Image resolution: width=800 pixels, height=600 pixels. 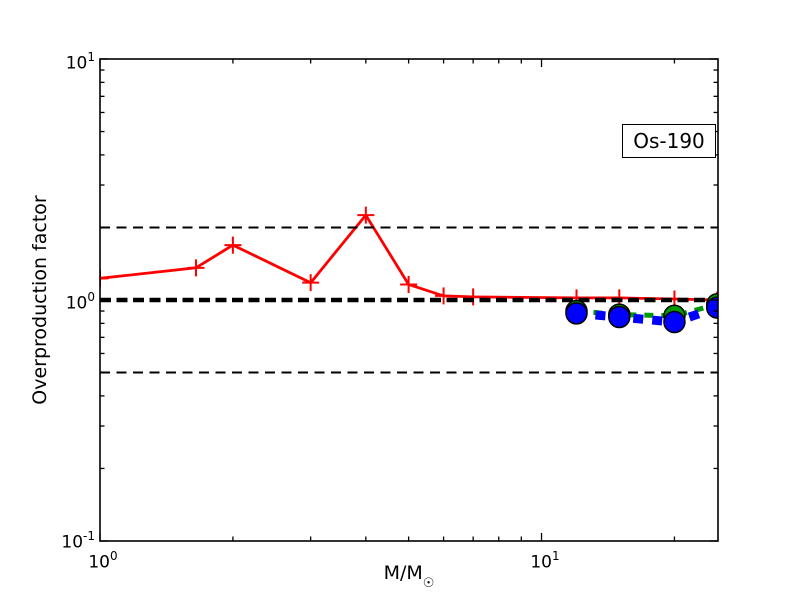 What do you see at coordinates (89, 536) in the screenshot?
I see `y-tick-exponent: -1` at bounding box center [89, 536].